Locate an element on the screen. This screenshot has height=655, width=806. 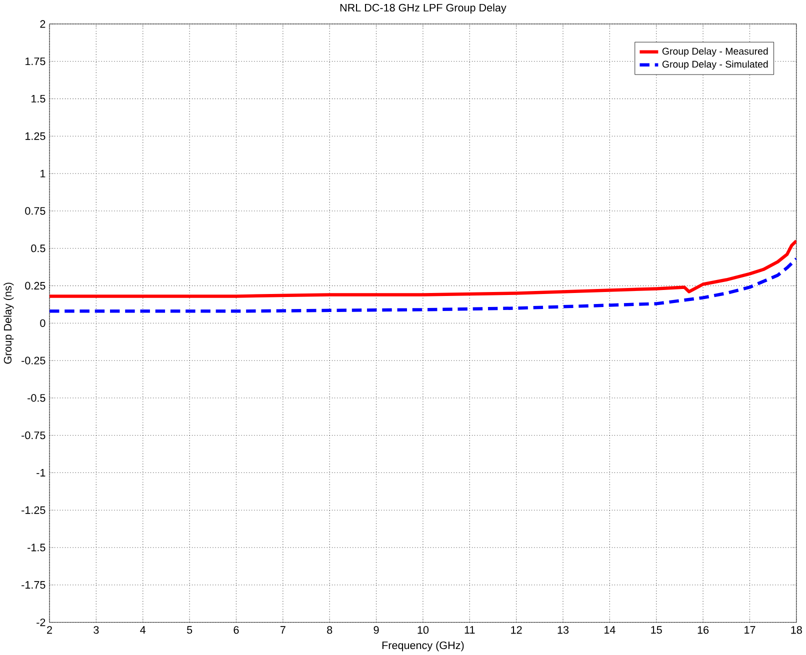
x-tick-label: 3 is located at coordinates (96, 630).